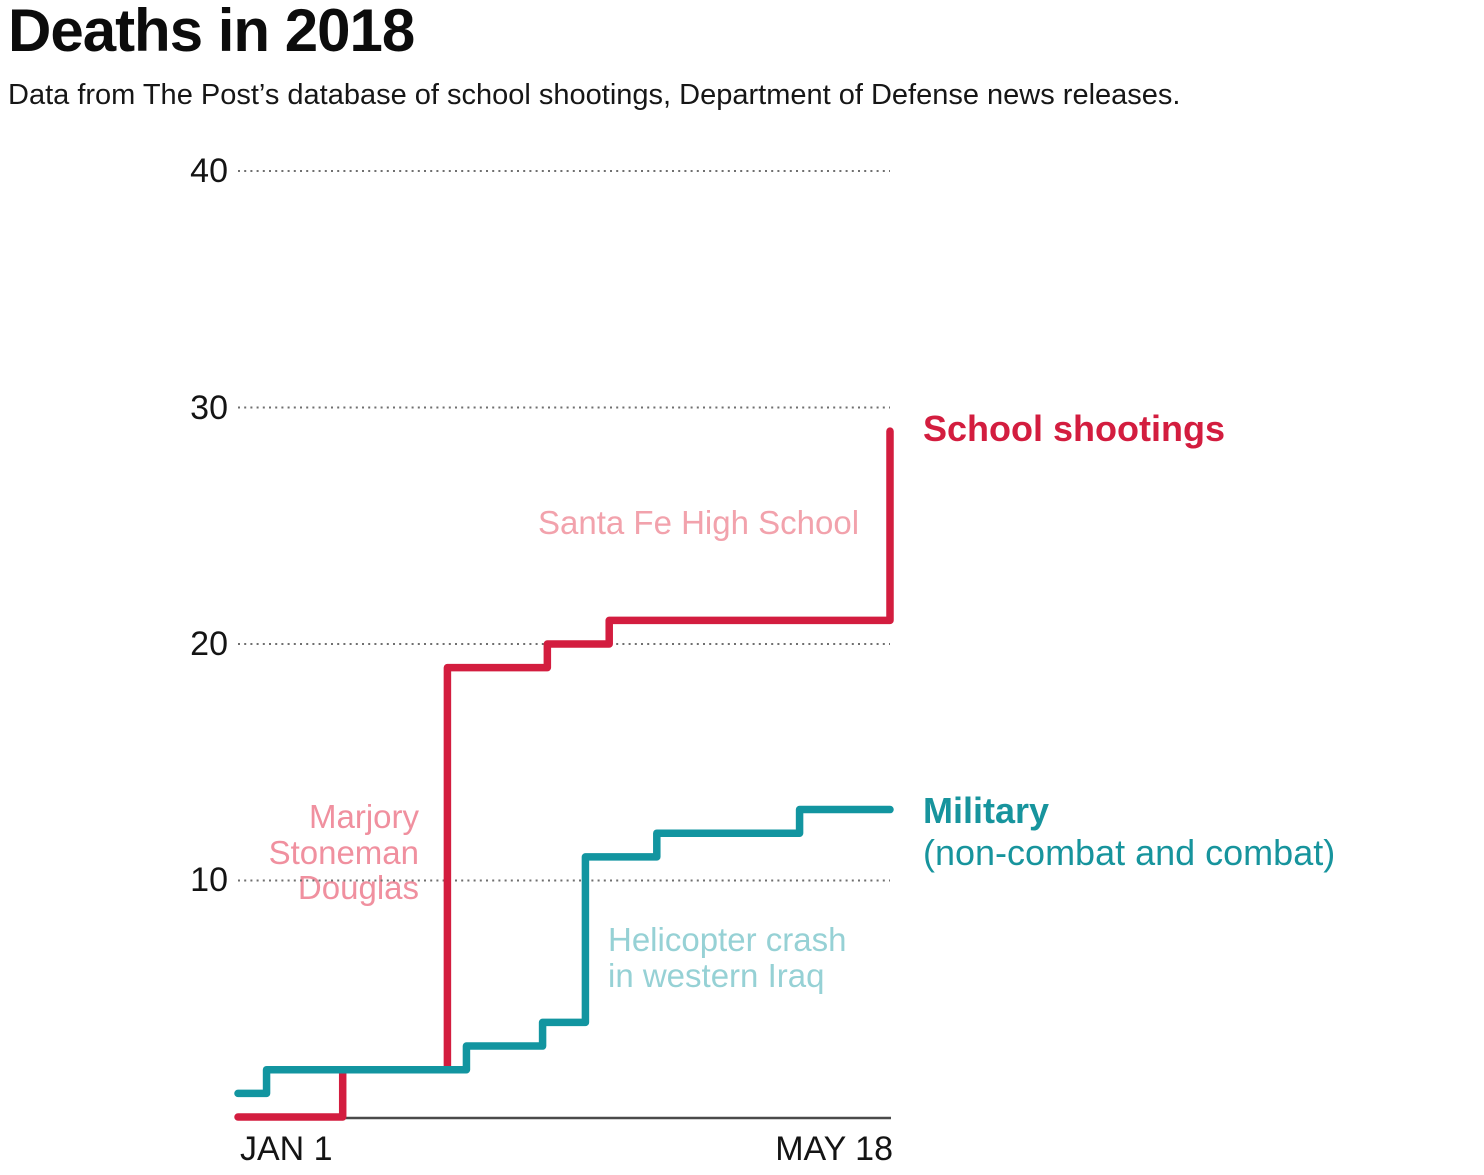 The image size is (1484, 1175). What do you see at coordinates (986, 810) in the screenshot?
I see `legend-military: Military` at bounding box center [986, 810].